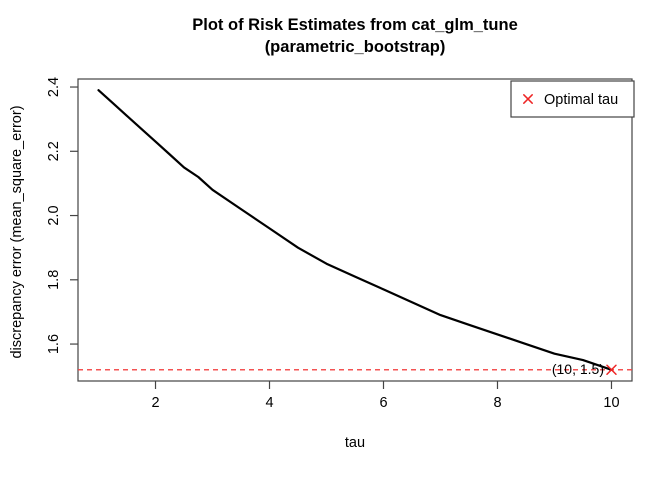 The height and width of the screenshot is (480, 672). Describe the element at coordinates (355, 443) in the screenshot. I see `x-axis-label: tau` at that location.